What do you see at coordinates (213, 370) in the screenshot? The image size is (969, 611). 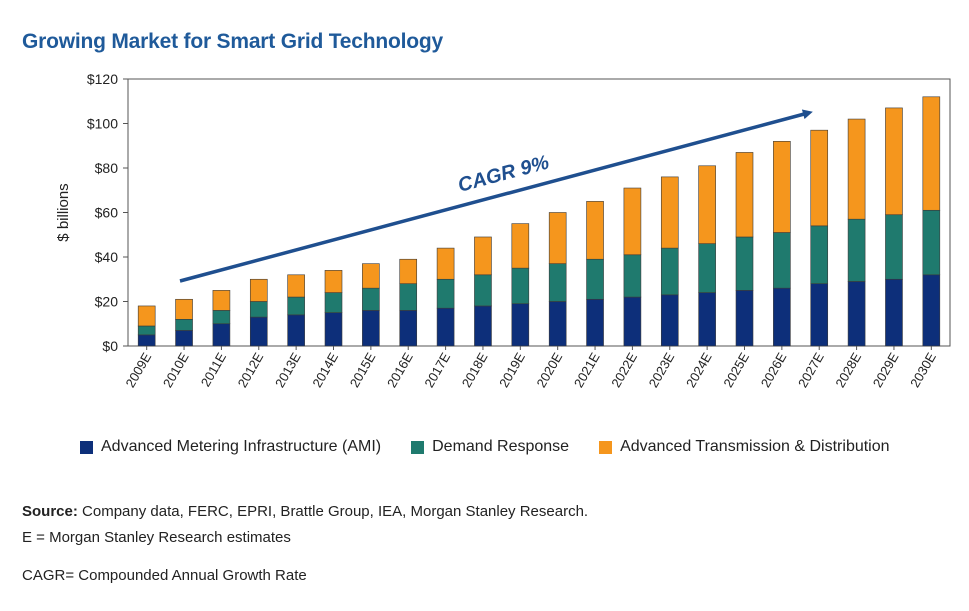 I see `x-tick-label: 2011E` at bounding box center [213, 370].